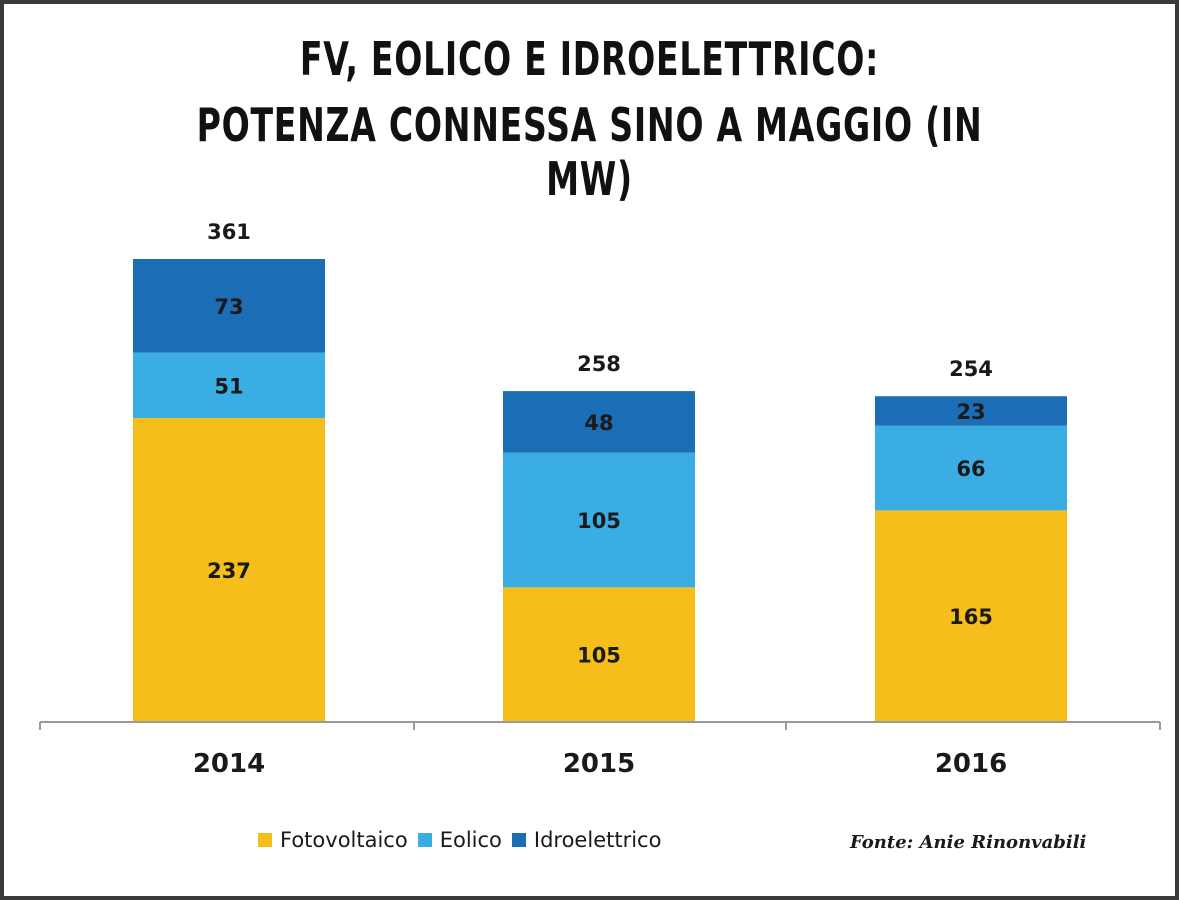 The image size is (1179, 900). Describe the element at coordinates (344, 840) in the screenshot. I see `legend-label-fotovoltaico: Fotovoltaico` at that location.